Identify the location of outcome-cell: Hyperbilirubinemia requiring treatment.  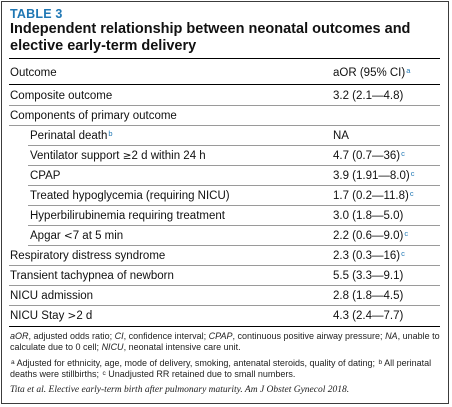
(127, 216).